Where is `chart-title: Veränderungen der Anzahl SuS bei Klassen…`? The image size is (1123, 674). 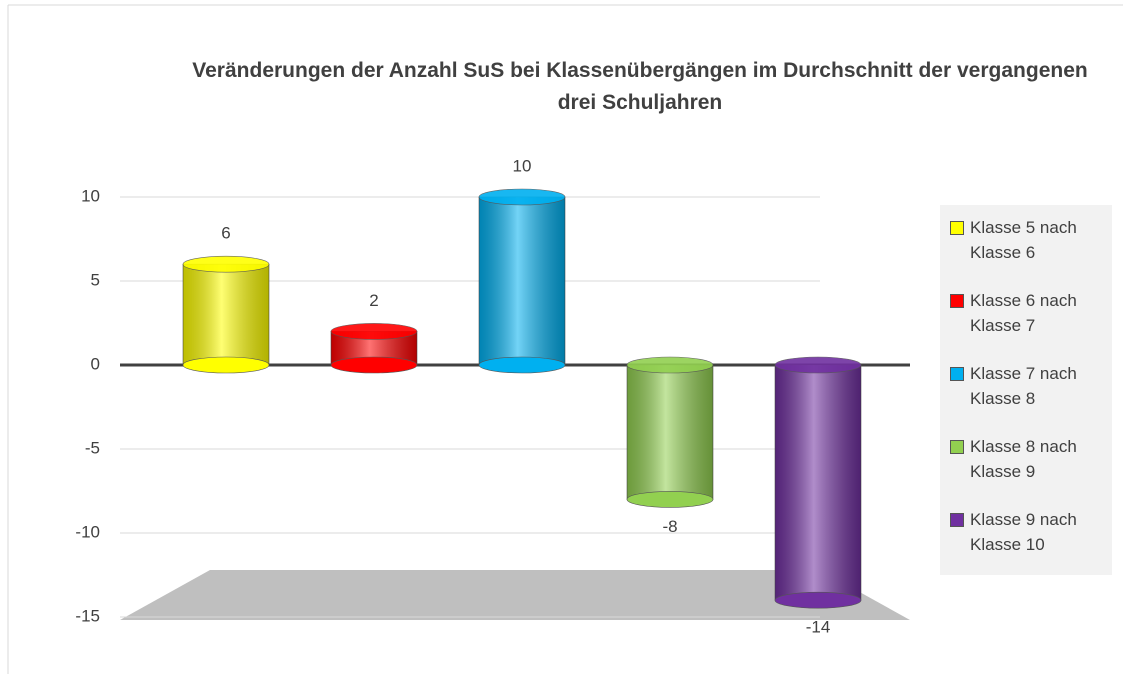 chart-title: Veränderungen der Anzahl SuS bei Klassen… is located at coordinates (640, 86).